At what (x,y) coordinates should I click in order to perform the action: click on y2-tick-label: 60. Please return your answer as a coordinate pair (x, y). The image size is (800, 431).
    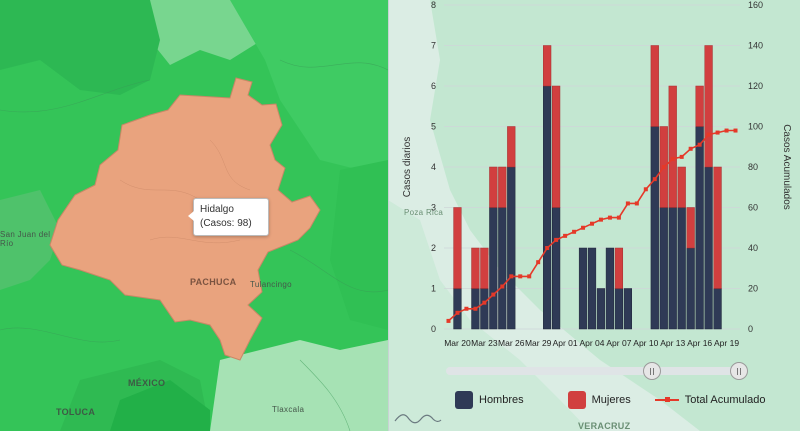
    Looking at the image, I should click on (753, 208).